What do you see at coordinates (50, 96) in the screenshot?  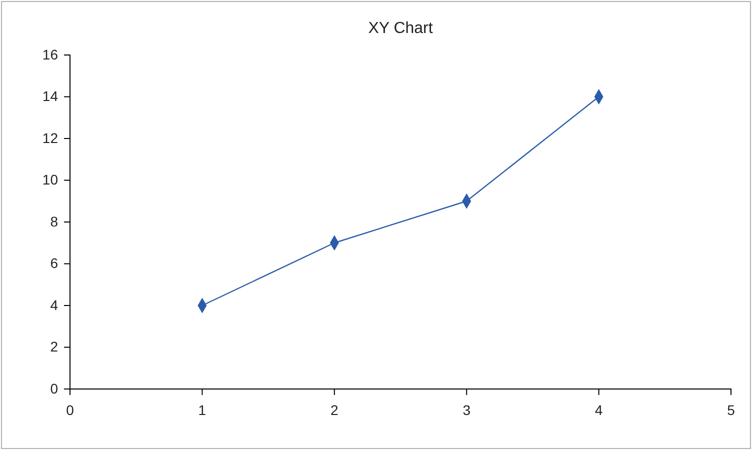 I see `y-tick-label: 14` at bounding box center [50, 96].